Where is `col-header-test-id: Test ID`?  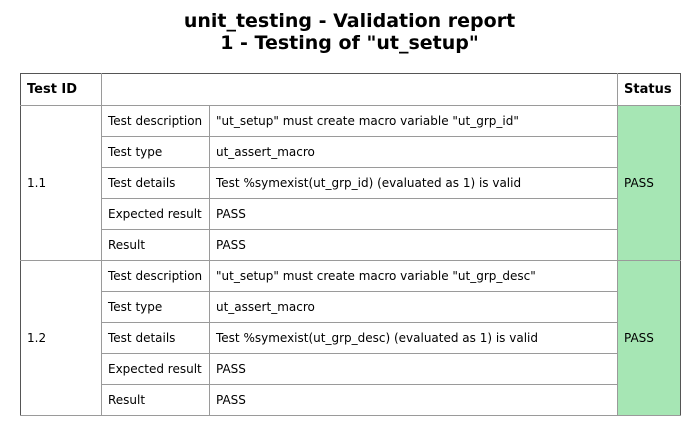 col-header-test-id: Test ID is located at coordinates (61, 89).